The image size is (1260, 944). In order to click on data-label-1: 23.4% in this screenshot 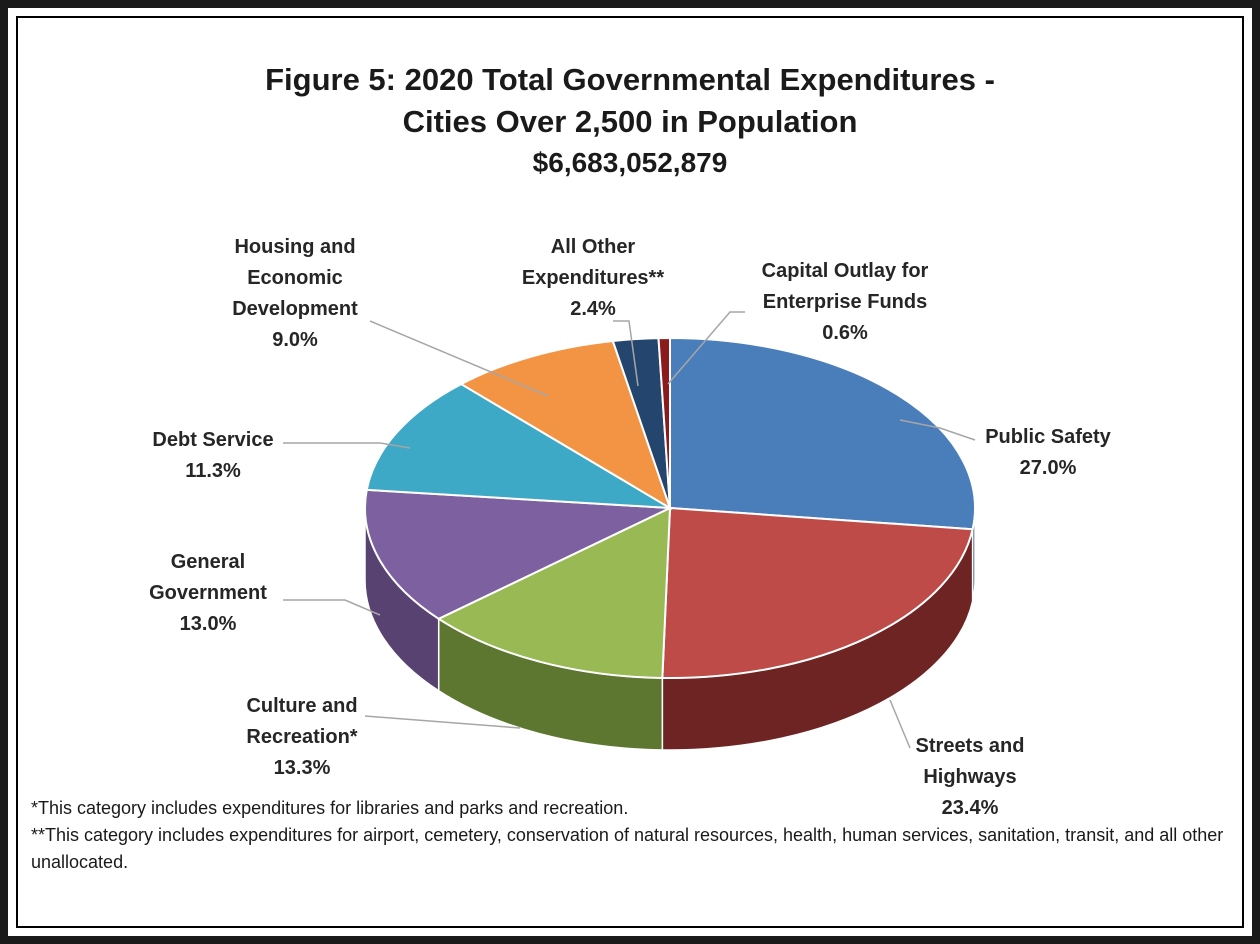, I will do `click(970, 808)`.